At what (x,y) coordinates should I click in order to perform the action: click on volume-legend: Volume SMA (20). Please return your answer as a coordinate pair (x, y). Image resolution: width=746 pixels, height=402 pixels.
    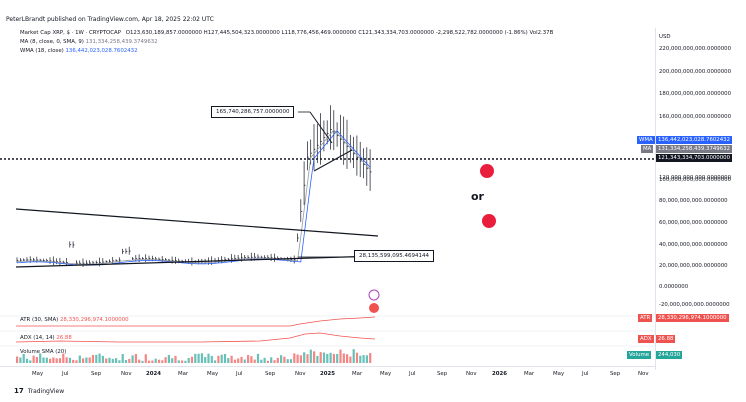
    Looking at the image, I should click on (43, 352).